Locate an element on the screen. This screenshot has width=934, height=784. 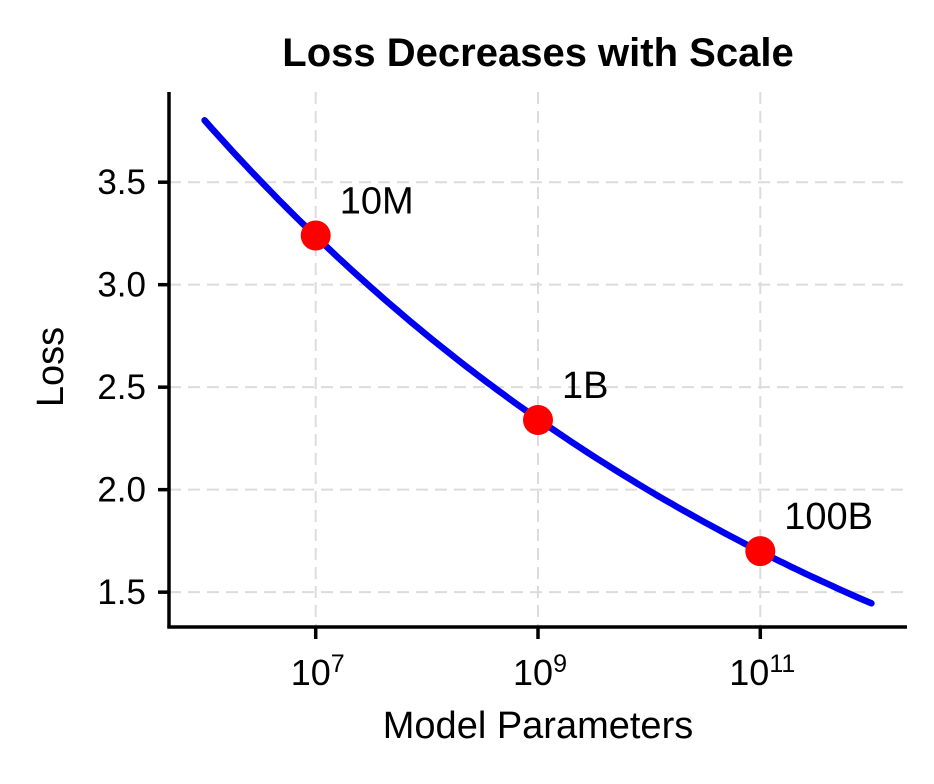
data-point-1B is located at coordinates (538, 419).